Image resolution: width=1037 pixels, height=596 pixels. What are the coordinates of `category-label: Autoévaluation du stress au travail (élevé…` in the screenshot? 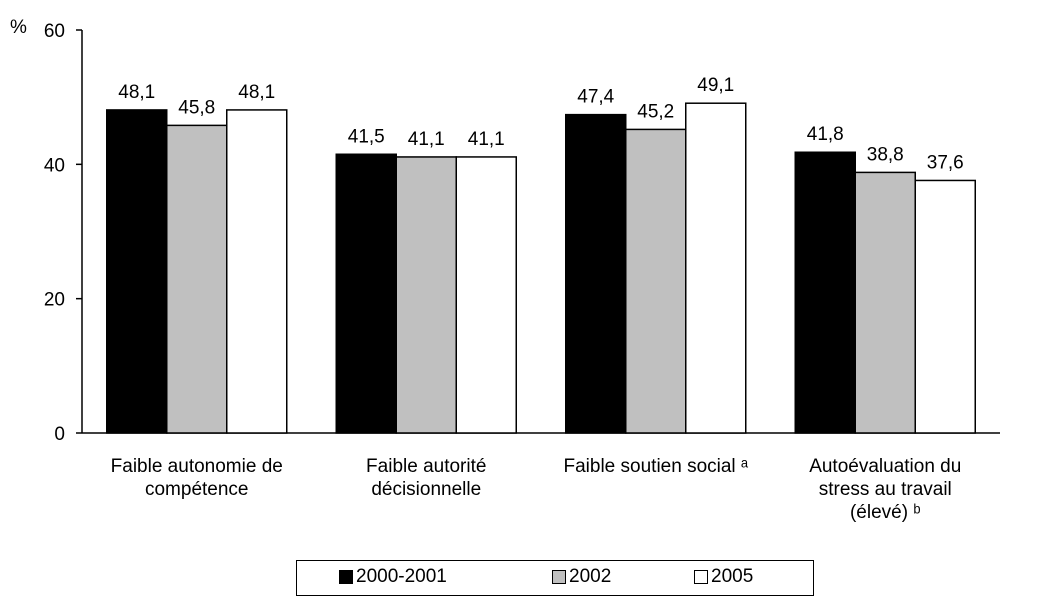 It's located at (885, 489).